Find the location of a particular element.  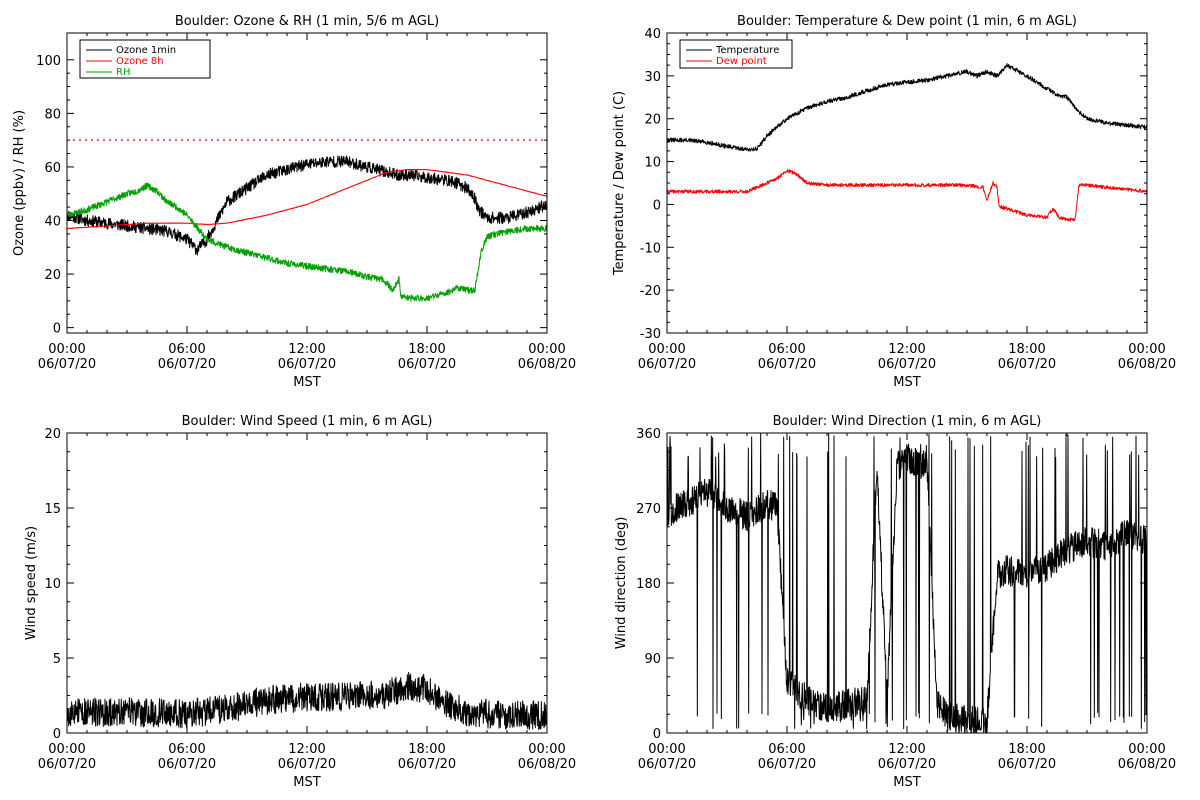

legend: Temperature Dew point is located at coordinates (736, 54).